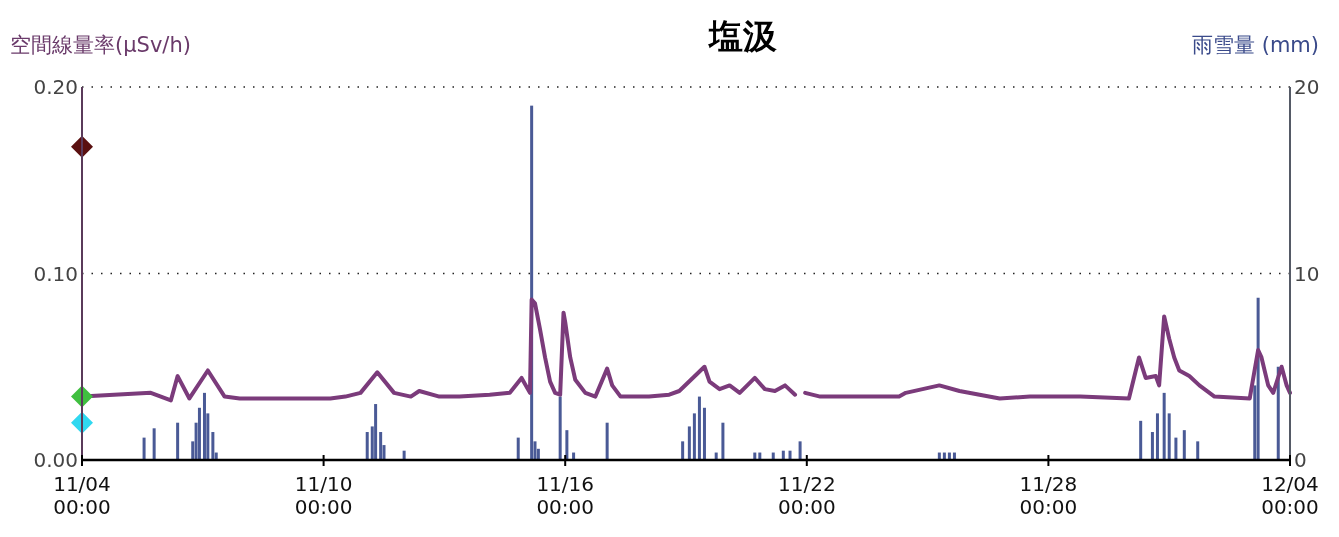 The image size is (1339, 537). Describe the element at coordinates (1290, 495) in the screenshot. I see `x-tick-label: 12/04 00:00` at that location.